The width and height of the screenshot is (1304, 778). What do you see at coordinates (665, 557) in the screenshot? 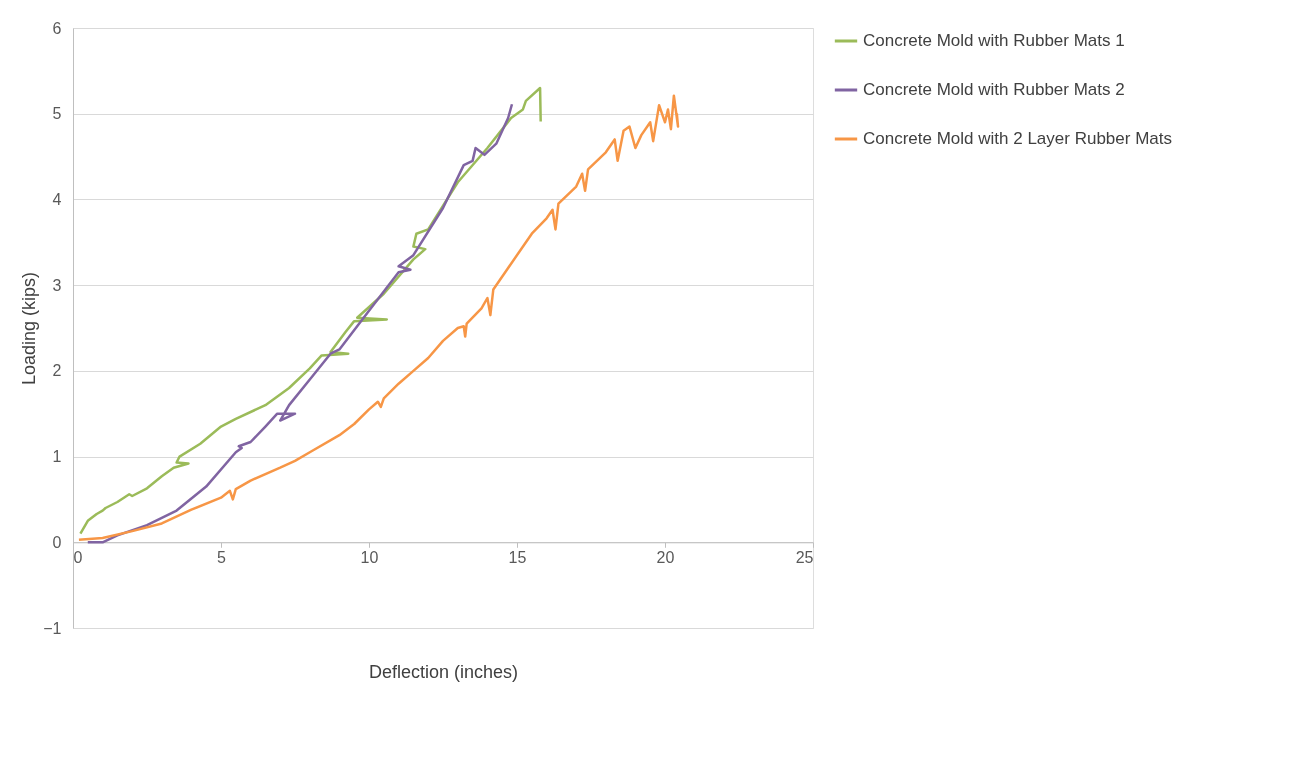
I see `x-tick-label: 20` at bounding box center [665, 557].